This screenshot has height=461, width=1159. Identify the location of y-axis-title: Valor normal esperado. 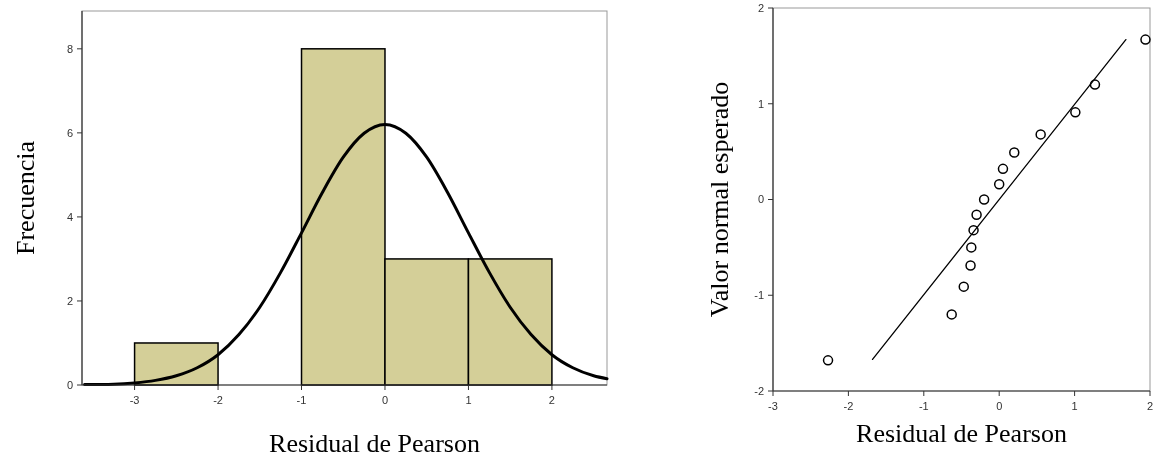
(719, 199).